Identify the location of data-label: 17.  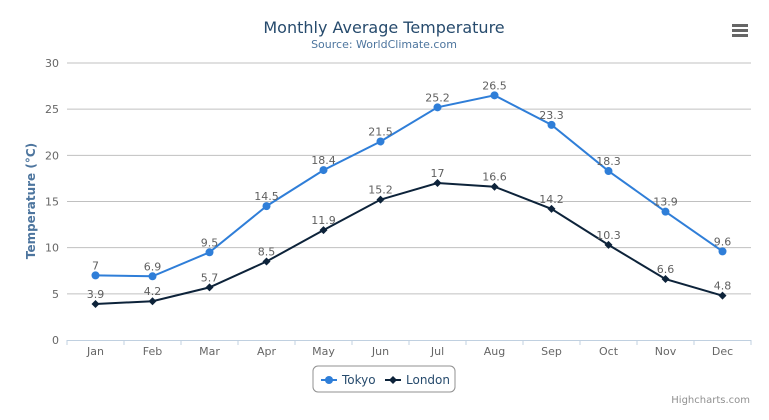
(438, 173).